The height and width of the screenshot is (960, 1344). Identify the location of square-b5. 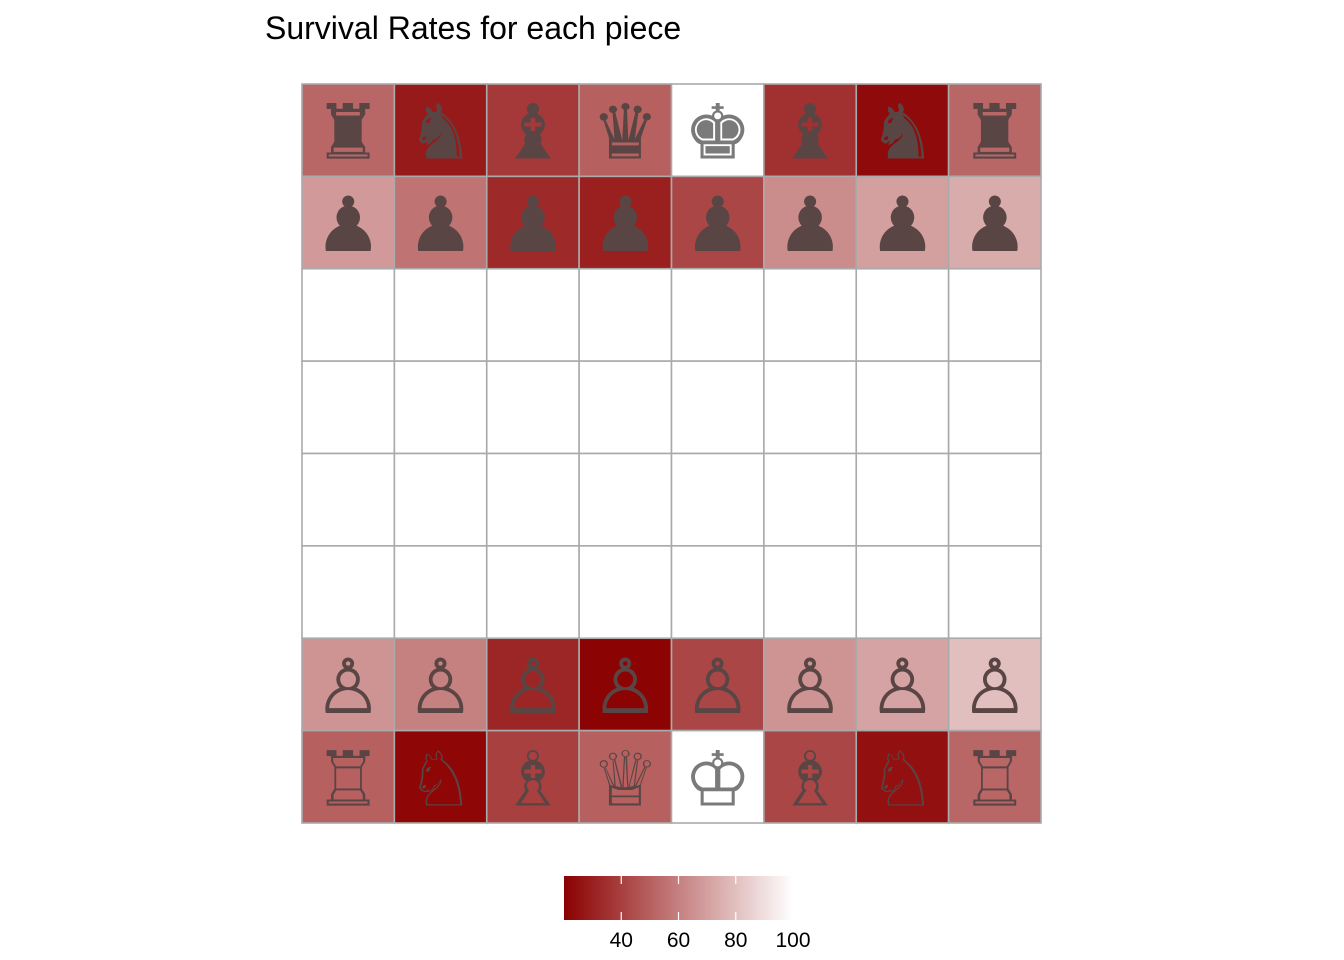
(440, 407).